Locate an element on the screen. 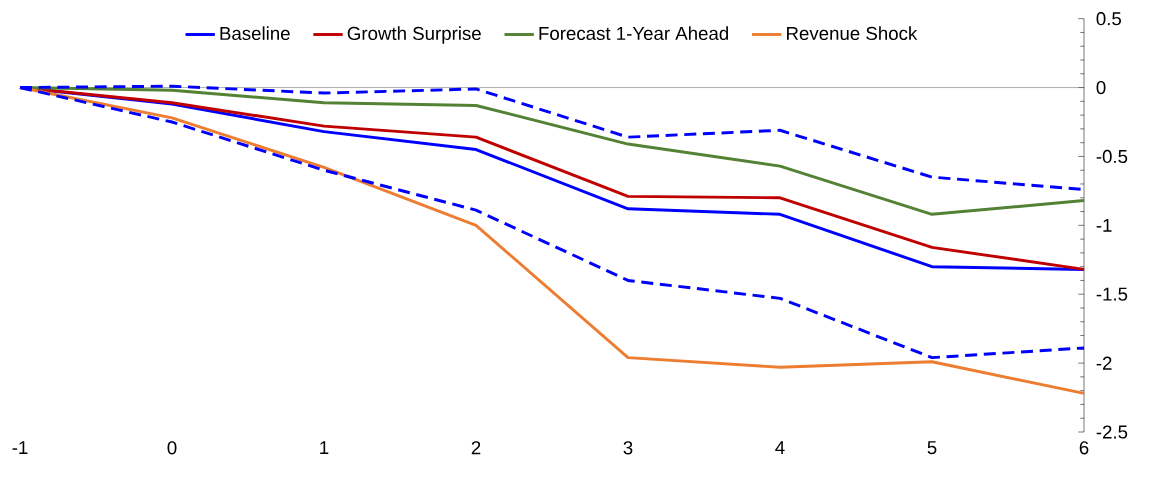 Image resolution: width=1162 pixels, height=479 pixels. x-tick-label: 0 is located at coordinates (172, 448).